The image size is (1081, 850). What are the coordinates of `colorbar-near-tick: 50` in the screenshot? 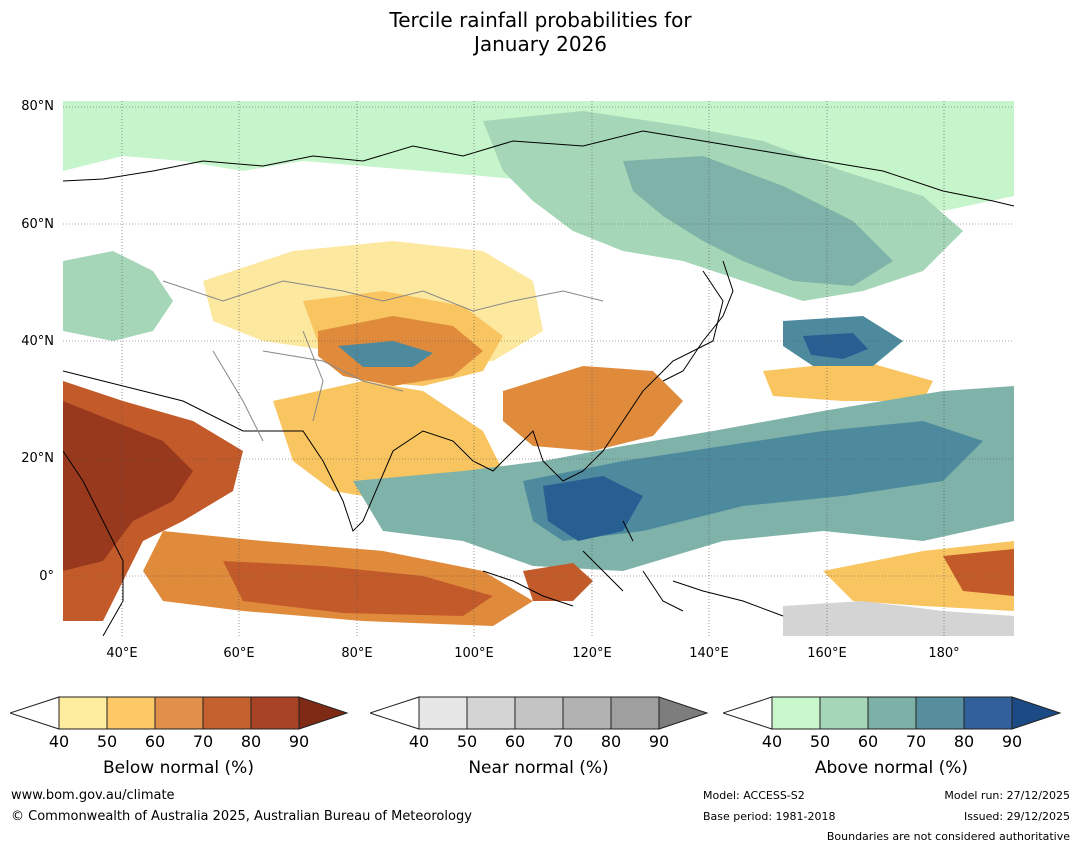 It's located at (467, 741).